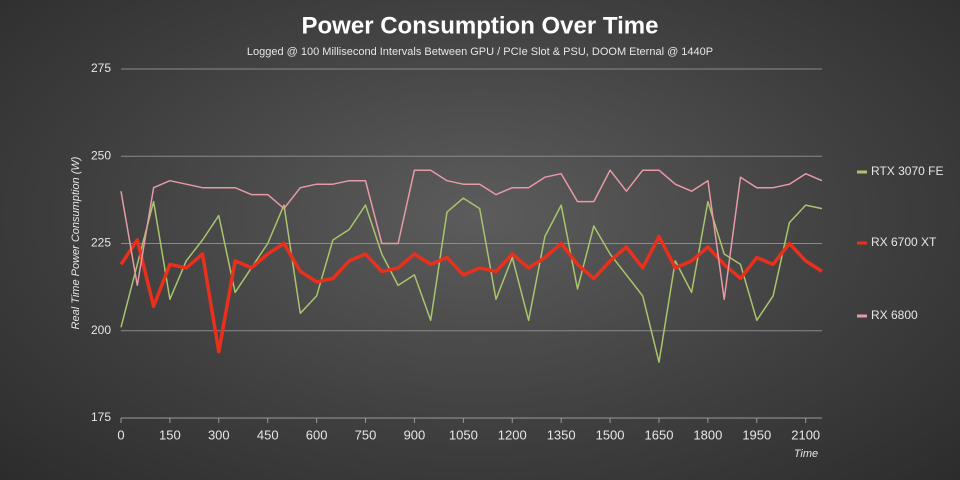 The image size is (960, 480). What do you see at coordinates (101, 68) in the screenshot?
I see `y-tick-label: 275` at bounding box center [101, 68].